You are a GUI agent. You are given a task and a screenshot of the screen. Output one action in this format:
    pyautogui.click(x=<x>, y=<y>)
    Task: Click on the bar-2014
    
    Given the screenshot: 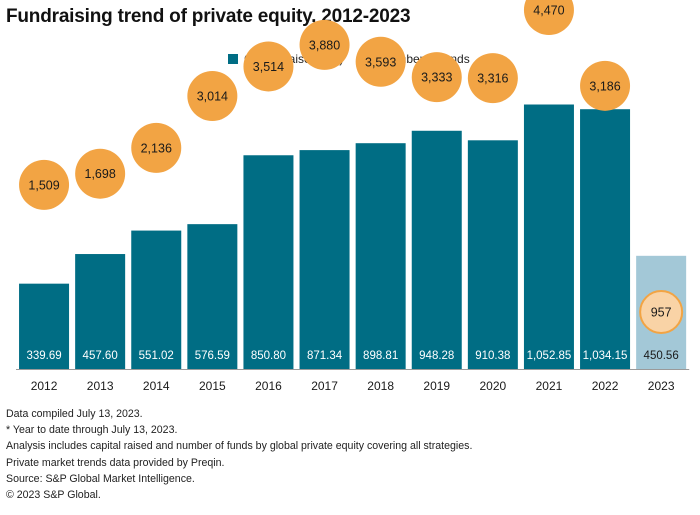 What is the action you would take?
    pyautogui.click(x=156, y=299)
    